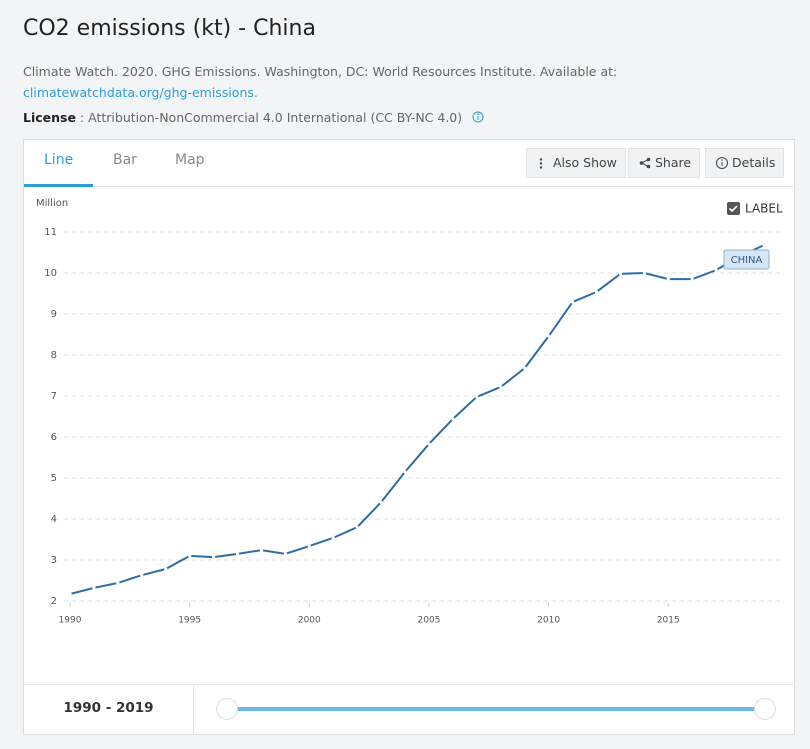 This screenshot has width=810, height=749. I want to click on also-show-button: Also Show, so click(576, 163).